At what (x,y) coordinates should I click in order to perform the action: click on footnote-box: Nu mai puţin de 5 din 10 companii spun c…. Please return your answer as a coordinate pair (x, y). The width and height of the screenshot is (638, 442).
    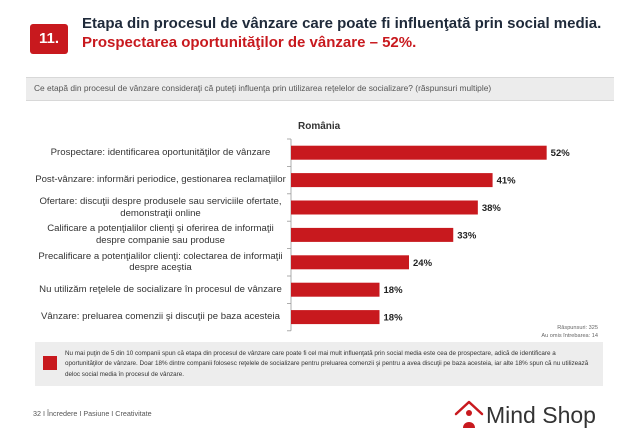
    Looking at the image, I should click on (319, 364).